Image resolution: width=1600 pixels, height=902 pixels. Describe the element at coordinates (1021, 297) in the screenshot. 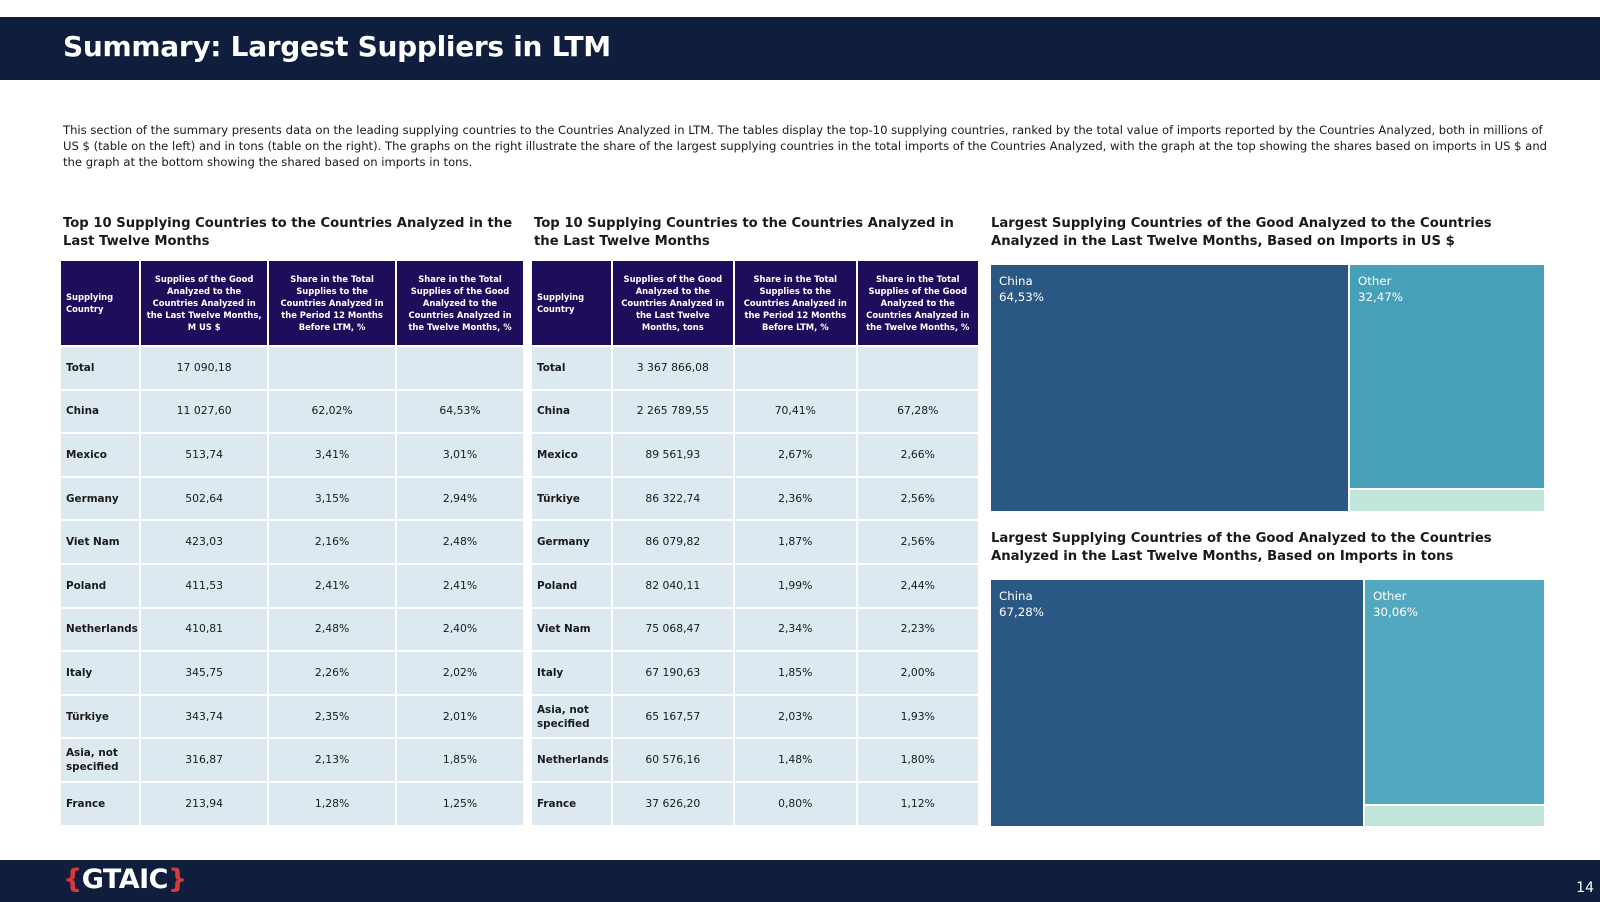

I see `treemap-share: 64,53%` at that location.